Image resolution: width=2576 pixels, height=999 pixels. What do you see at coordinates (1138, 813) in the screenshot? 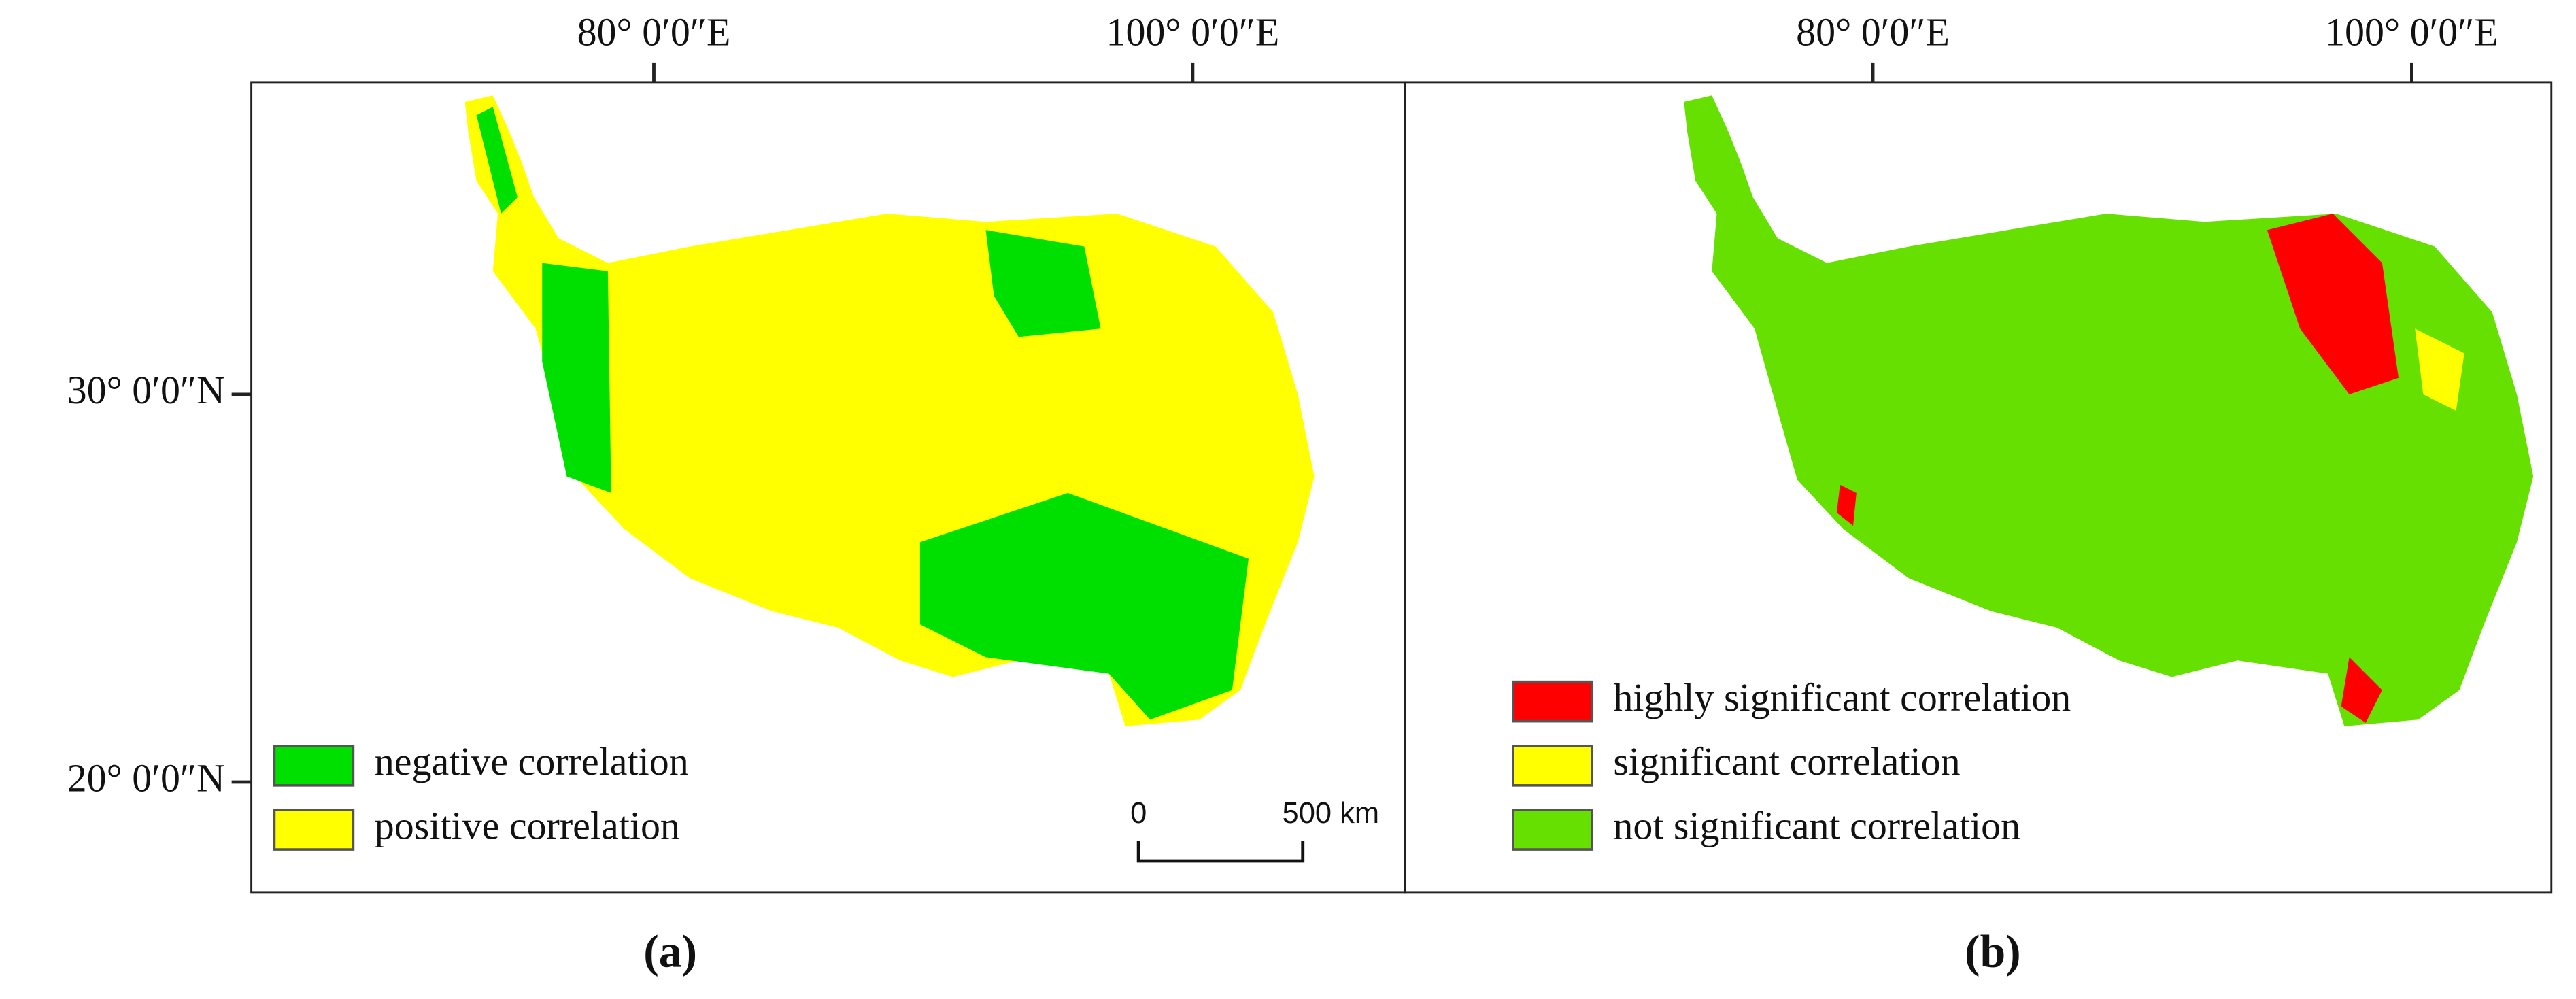
I see `scale-label: 0` at bounding box center [1138, 813].